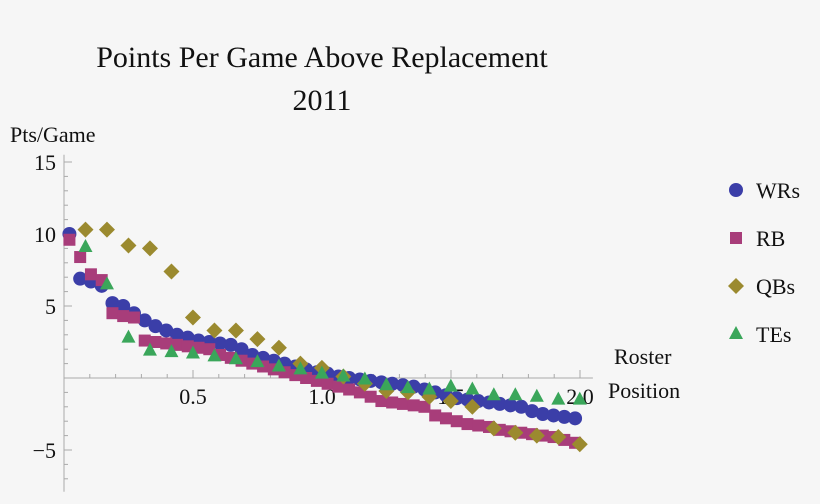 The width and height of the screenshot is (820, 504). What do you see at coordinates (193, 396) in the screenshot?
I see `x-tick-label: 0.5` at bounding box center [193, 396].